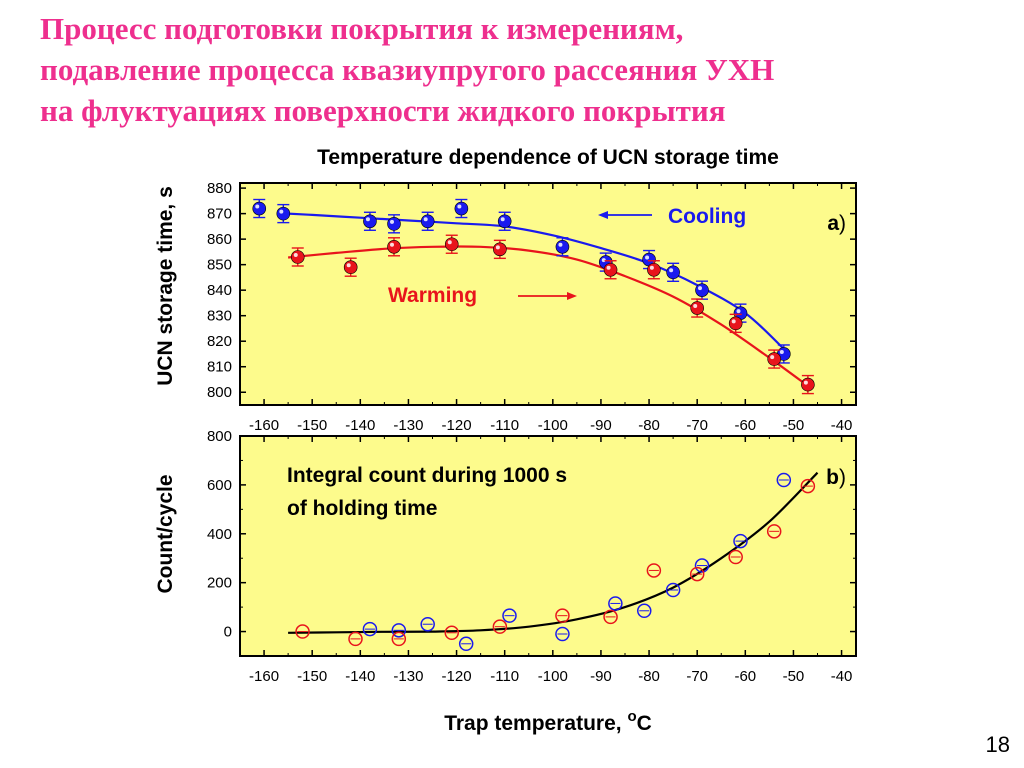  What do you see at coordinates (219, 534) in the screenshot?
I see `y-tick-label: 400` at bounding box center [219, 534].